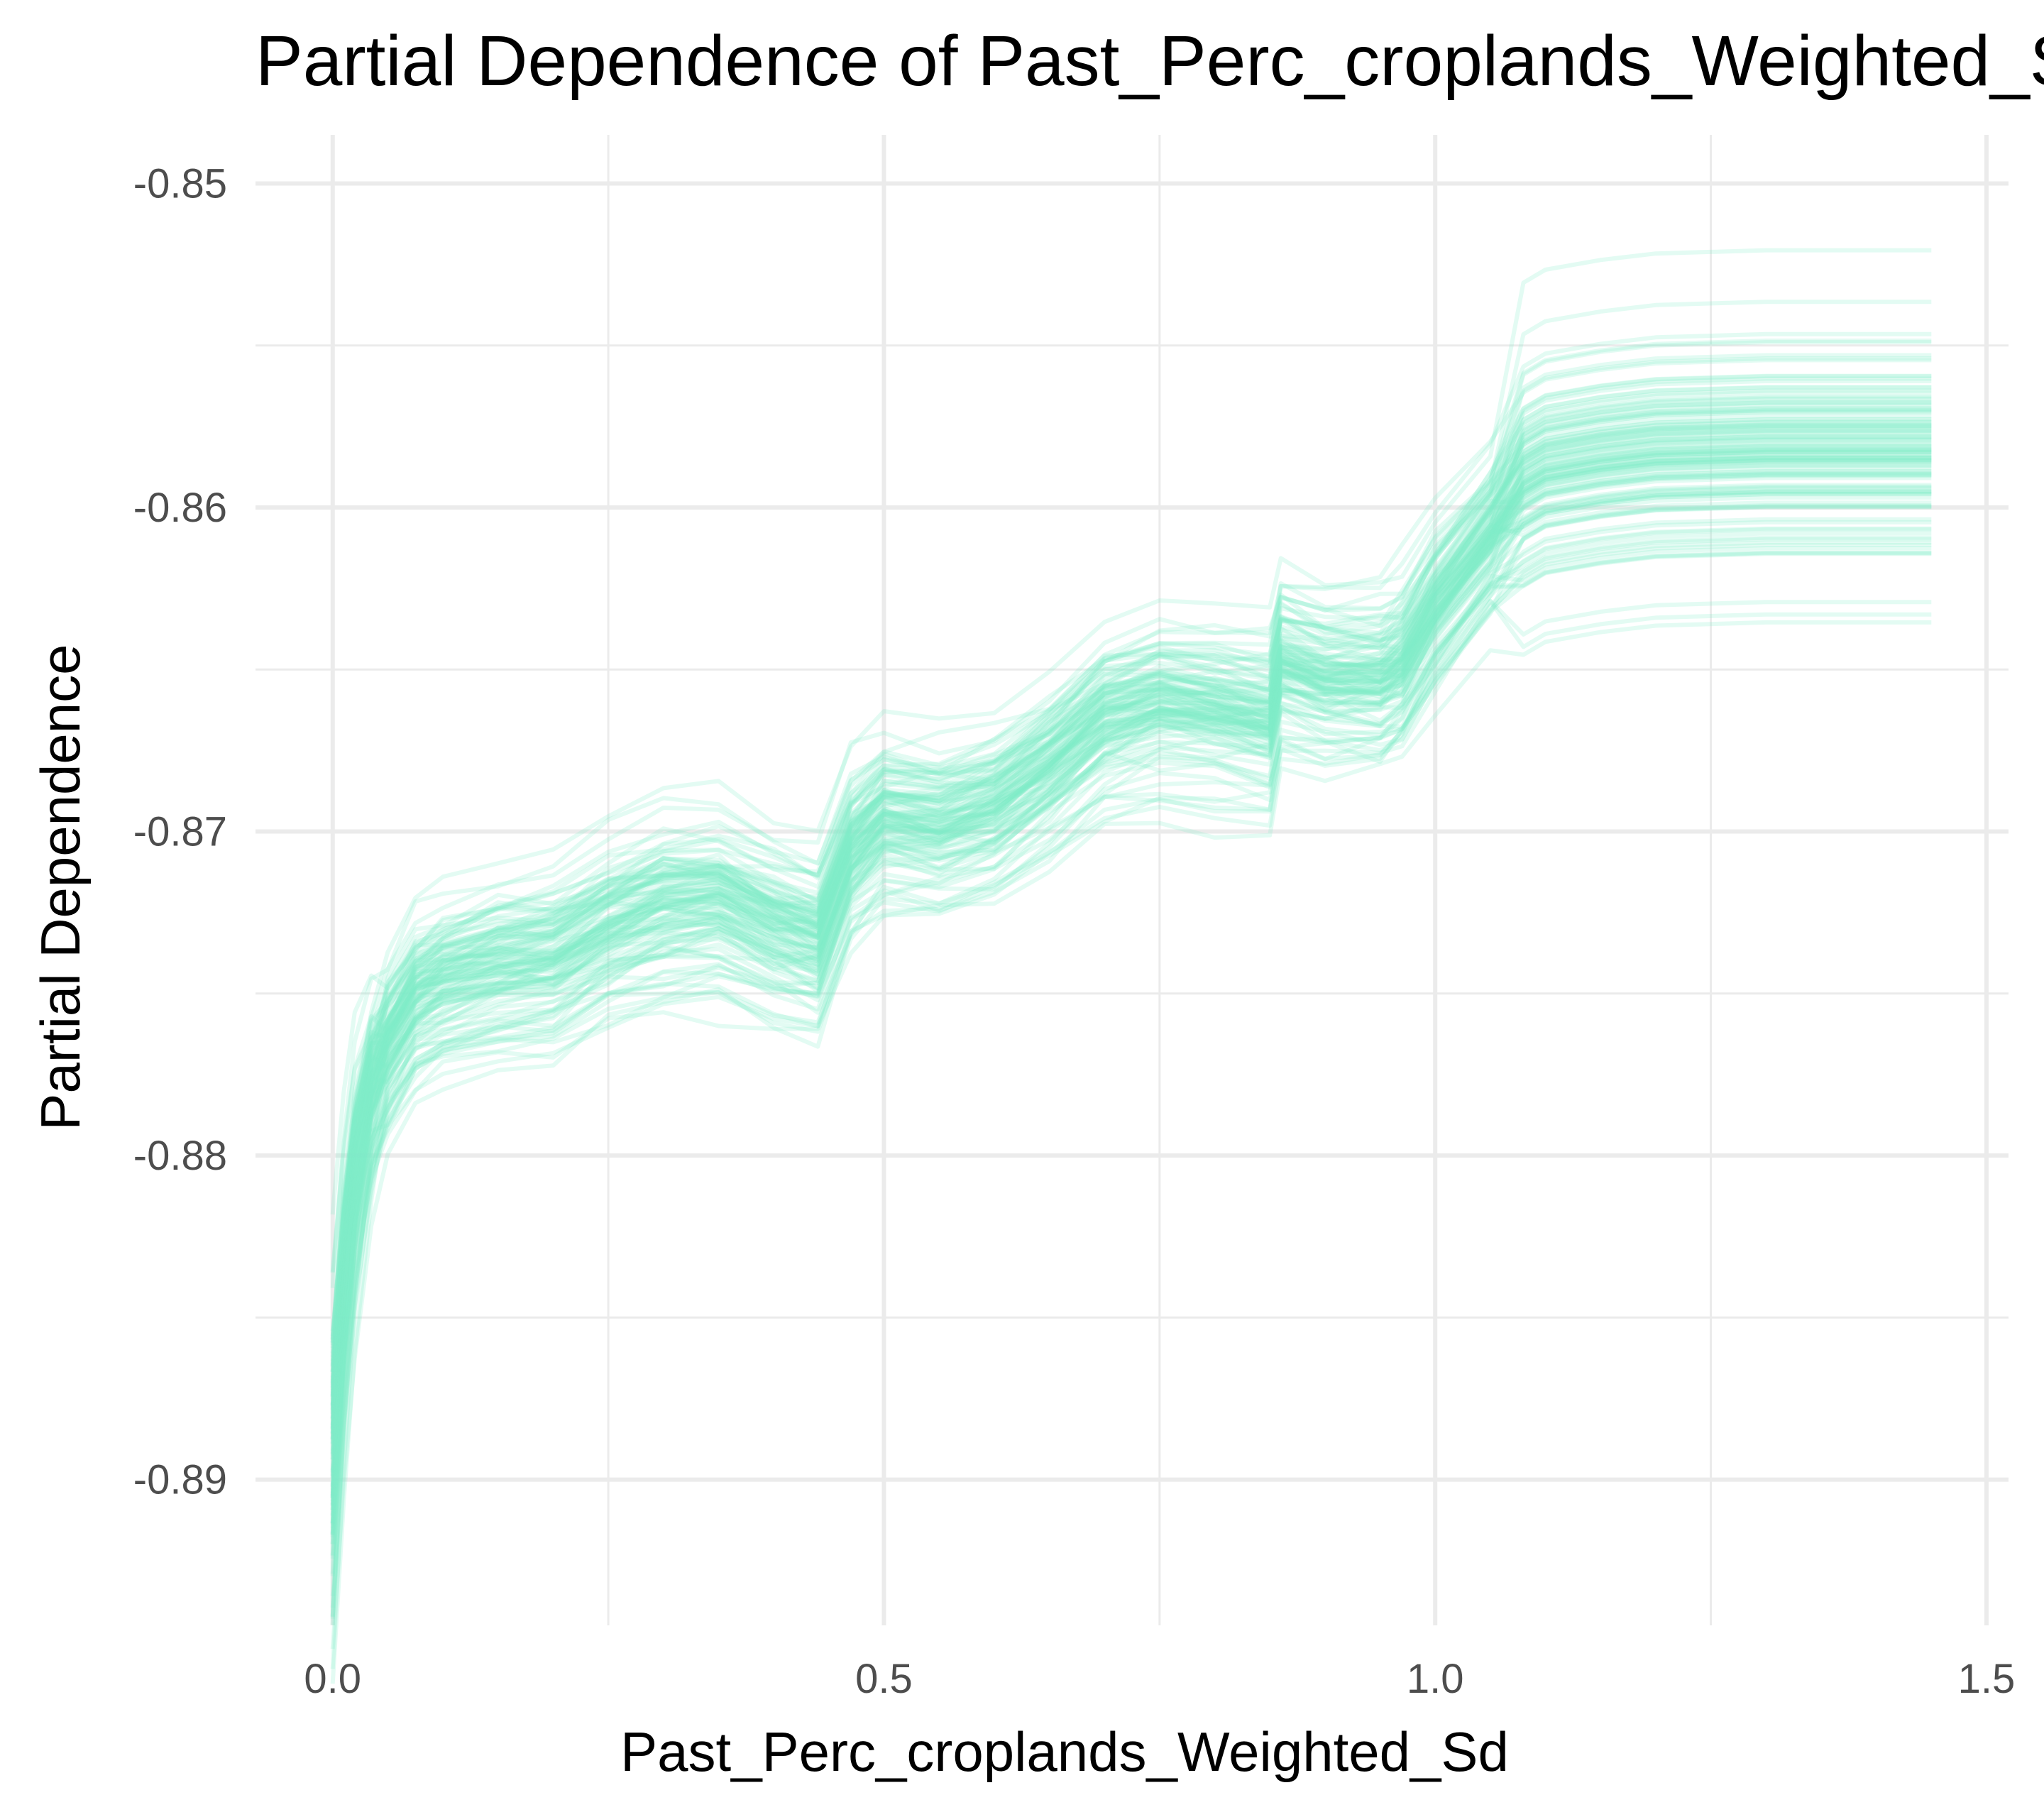 The width and height of the screenshot is (2044, 1817). What do you see at coordinates (1435, 1679) in the screenshot?
I see `x-tick-label: 1.0` at bounding box center [1435, 1679].